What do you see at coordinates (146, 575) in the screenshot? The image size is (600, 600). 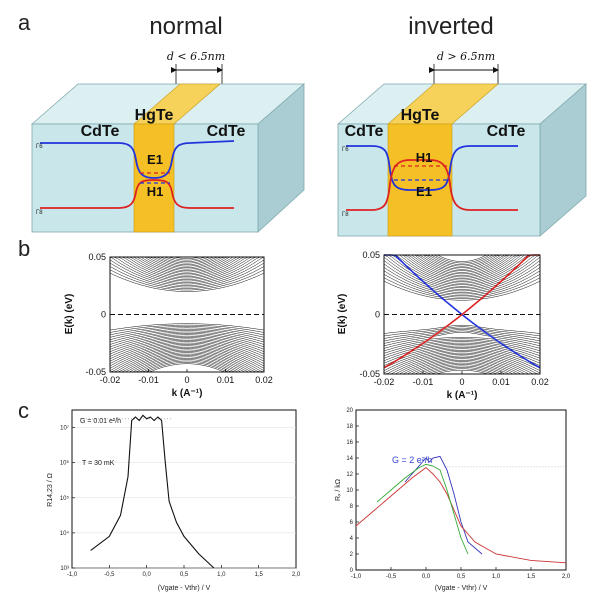 I see `c-normal-x-tick-label: 0,0` at bounding box center [146, 575].